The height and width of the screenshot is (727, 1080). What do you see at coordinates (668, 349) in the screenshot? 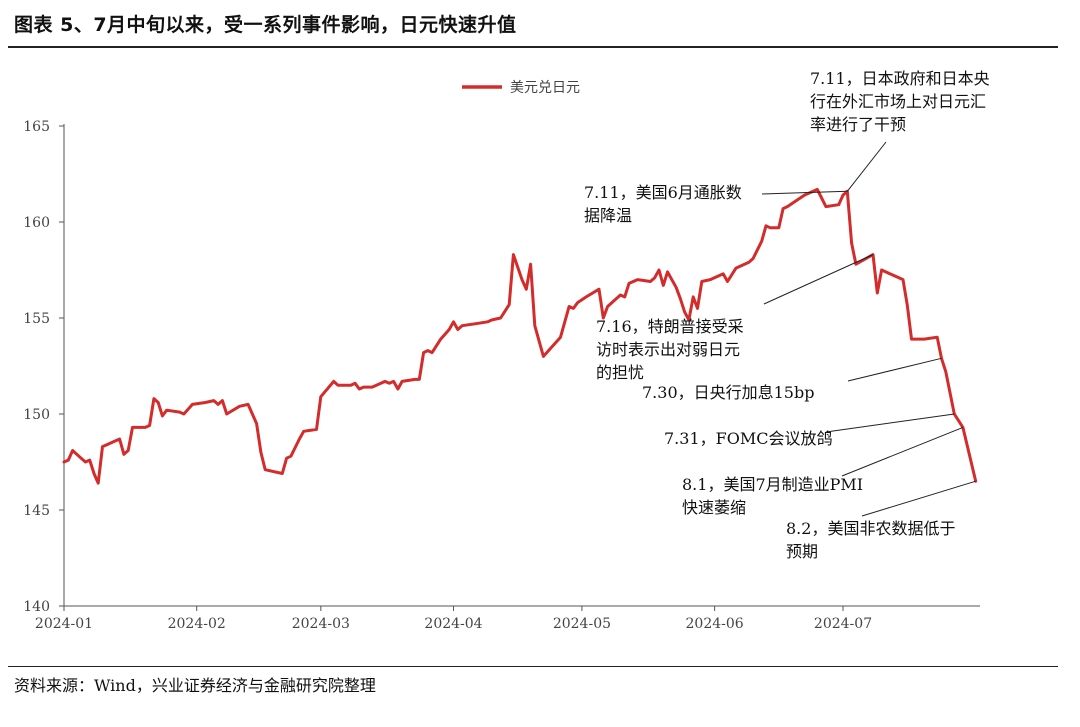
I see `annotation-text: 访时表示出对弱日元` at bounding box center [668, 349].